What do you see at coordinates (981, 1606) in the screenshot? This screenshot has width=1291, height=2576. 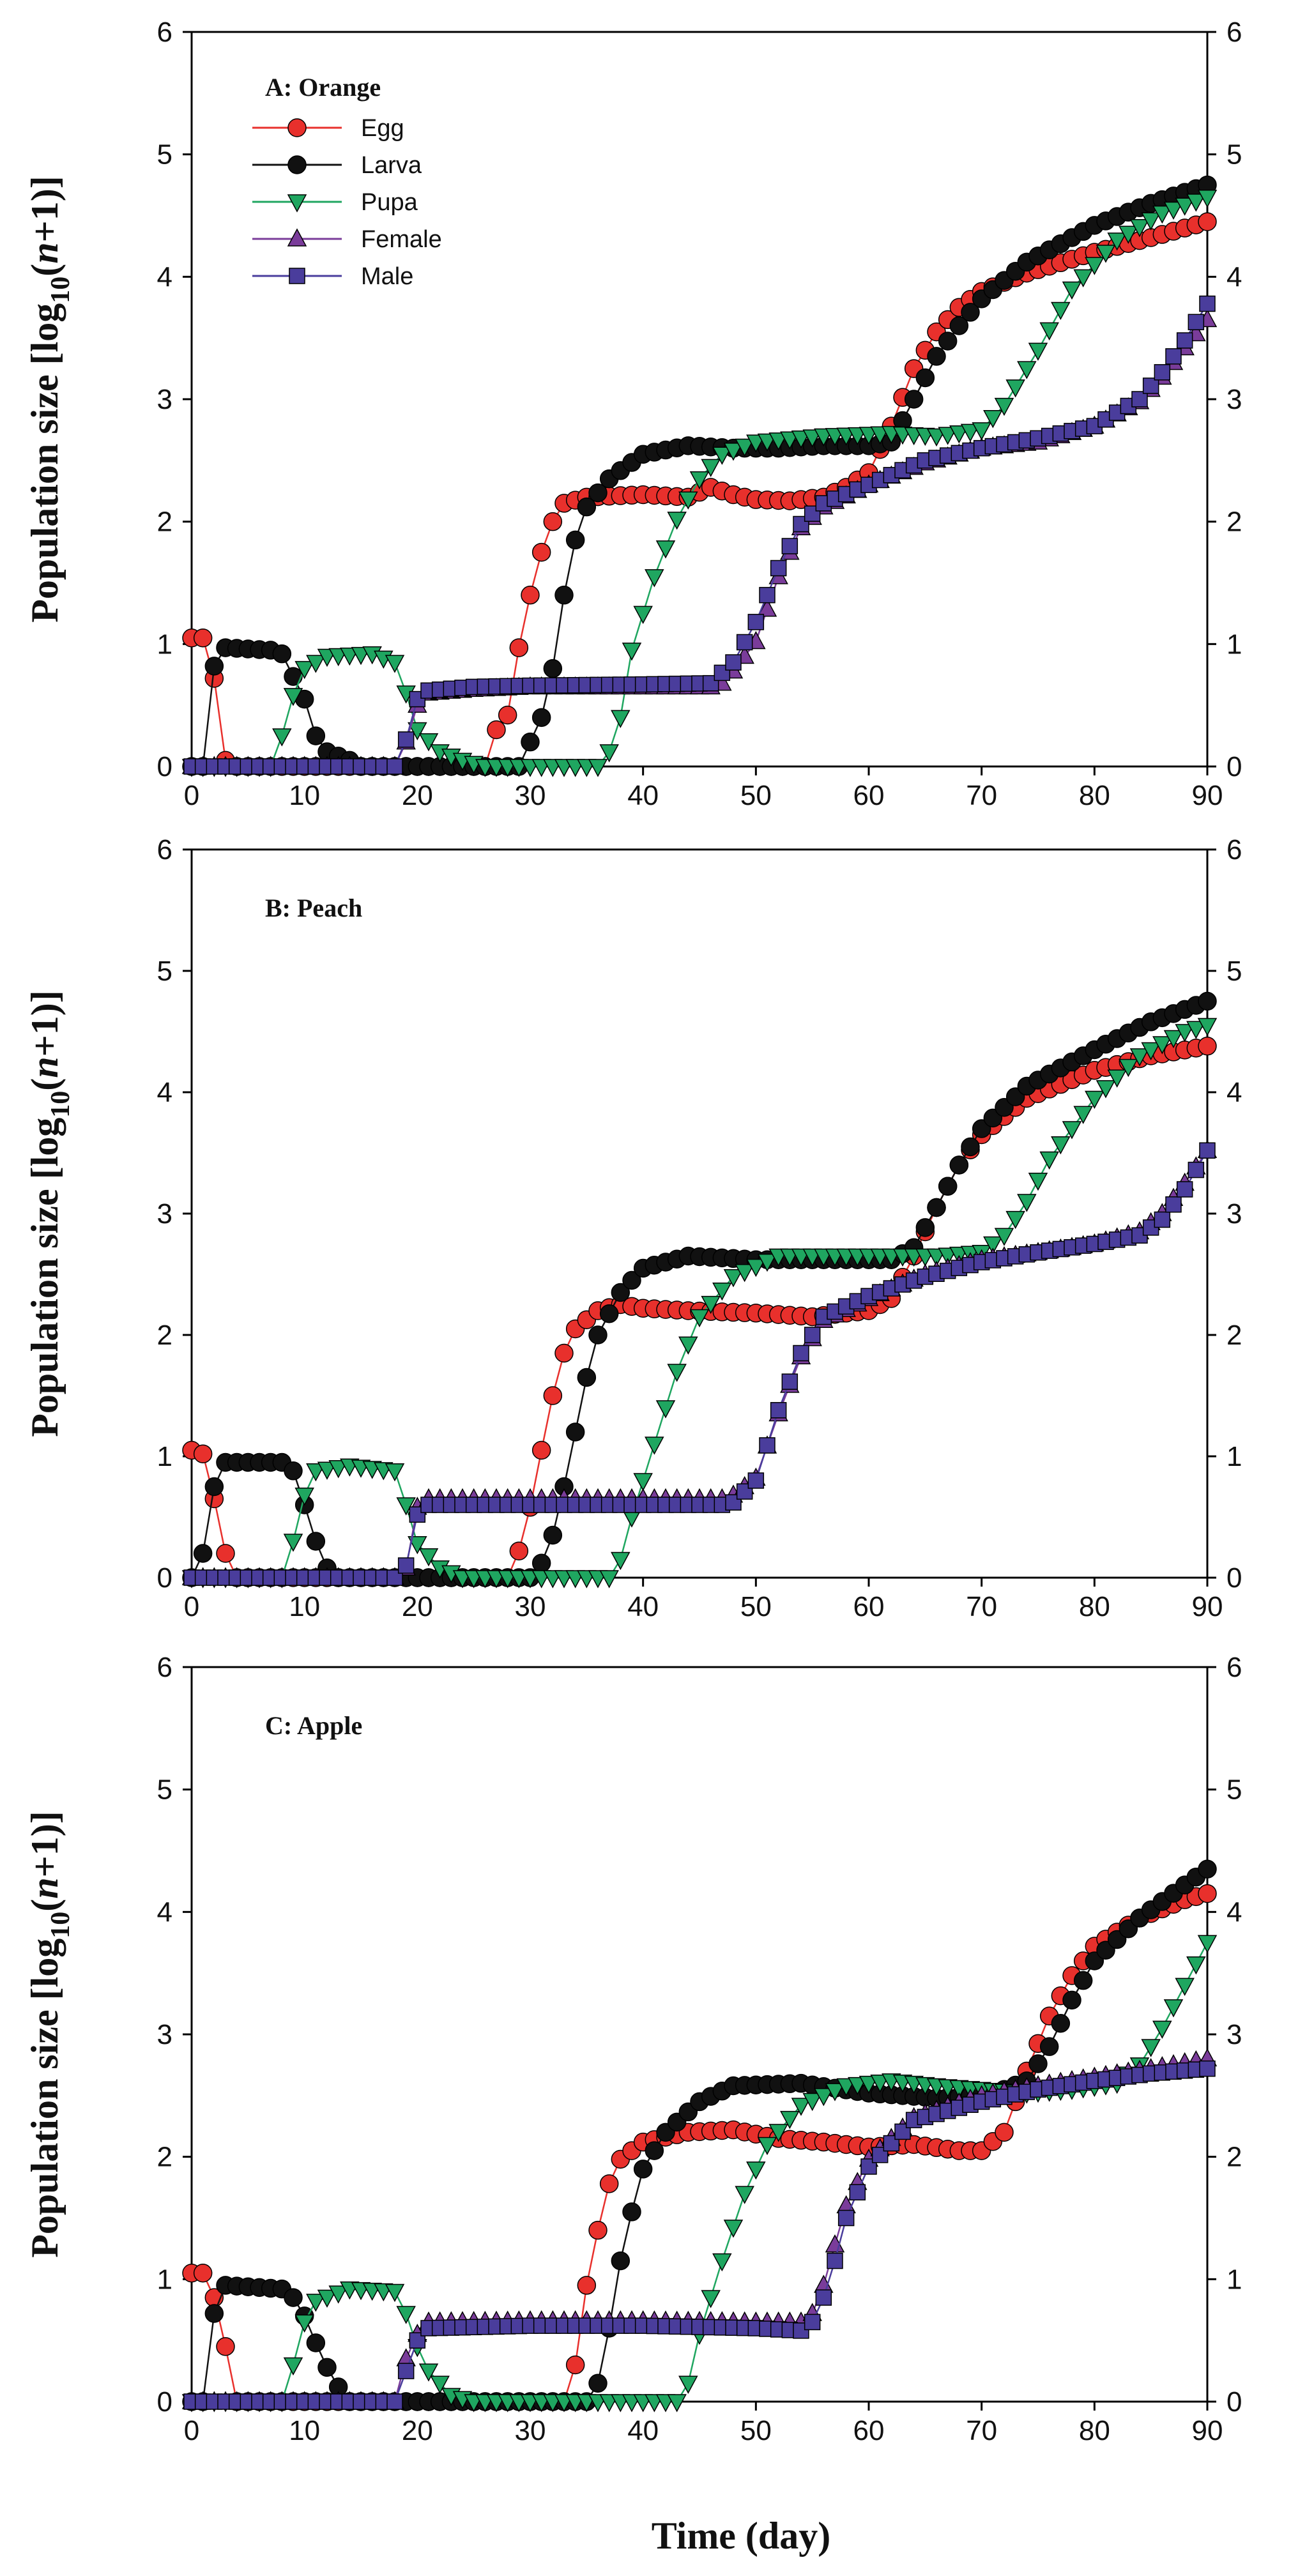 I see `x-tick-label: 70` at bounding box center [981, 1606].